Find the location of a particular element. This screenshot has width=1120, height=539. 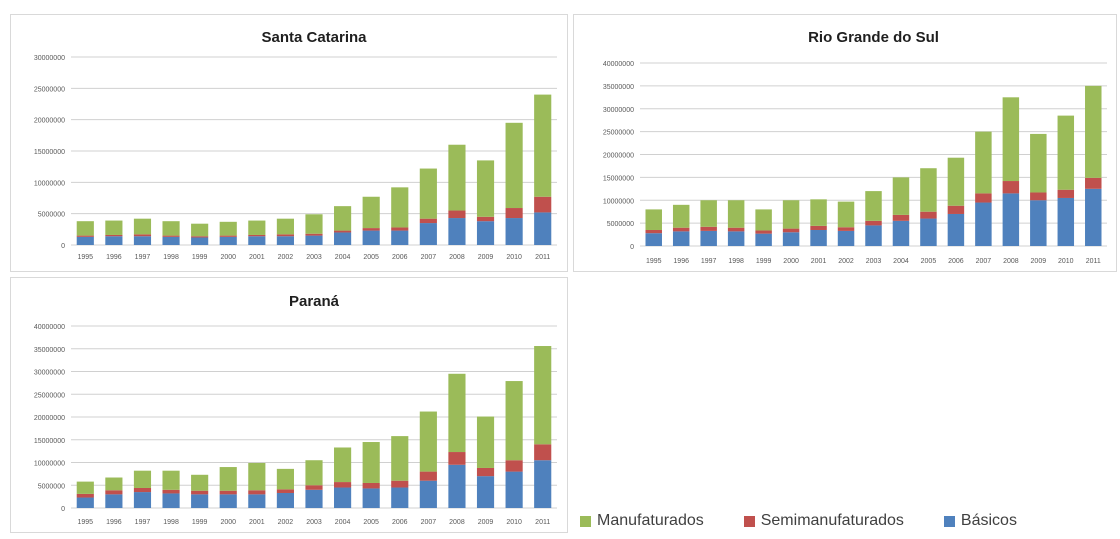

bar-manufaturados-2008 is located at coordinates (457, 413).